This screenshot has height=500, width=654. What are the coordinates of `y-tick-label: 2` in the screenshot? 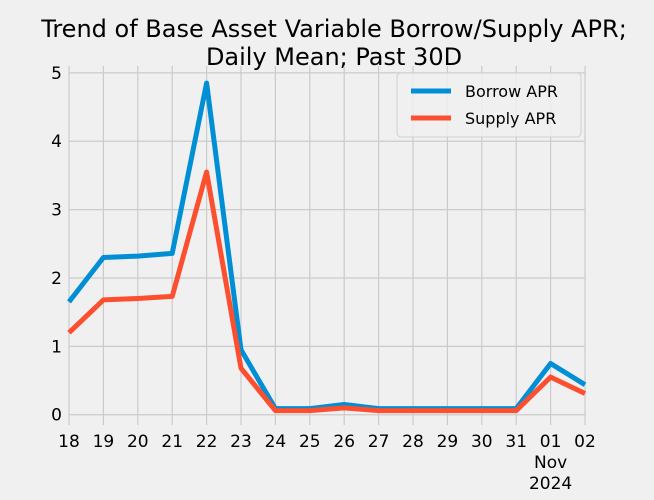 It's located at (56, 279).